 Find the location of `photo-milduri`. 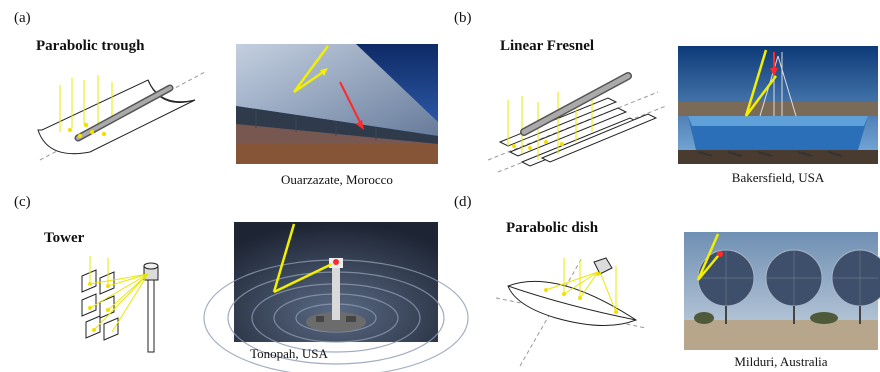

photo-milduri is located at coordinates (782, 291).